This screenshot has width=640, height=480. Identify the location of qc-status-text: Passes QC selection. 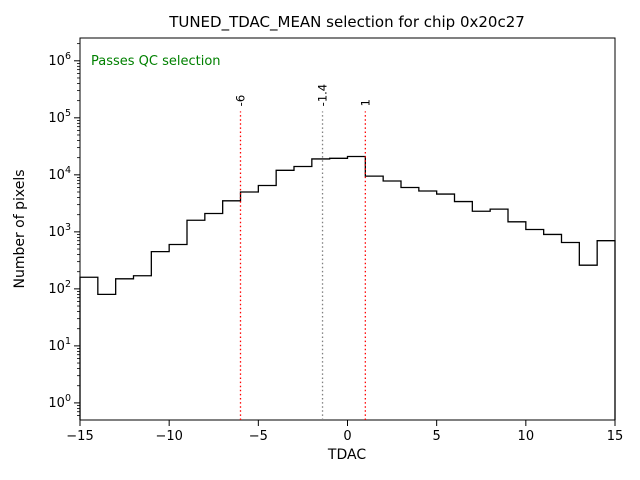
(156, 61).